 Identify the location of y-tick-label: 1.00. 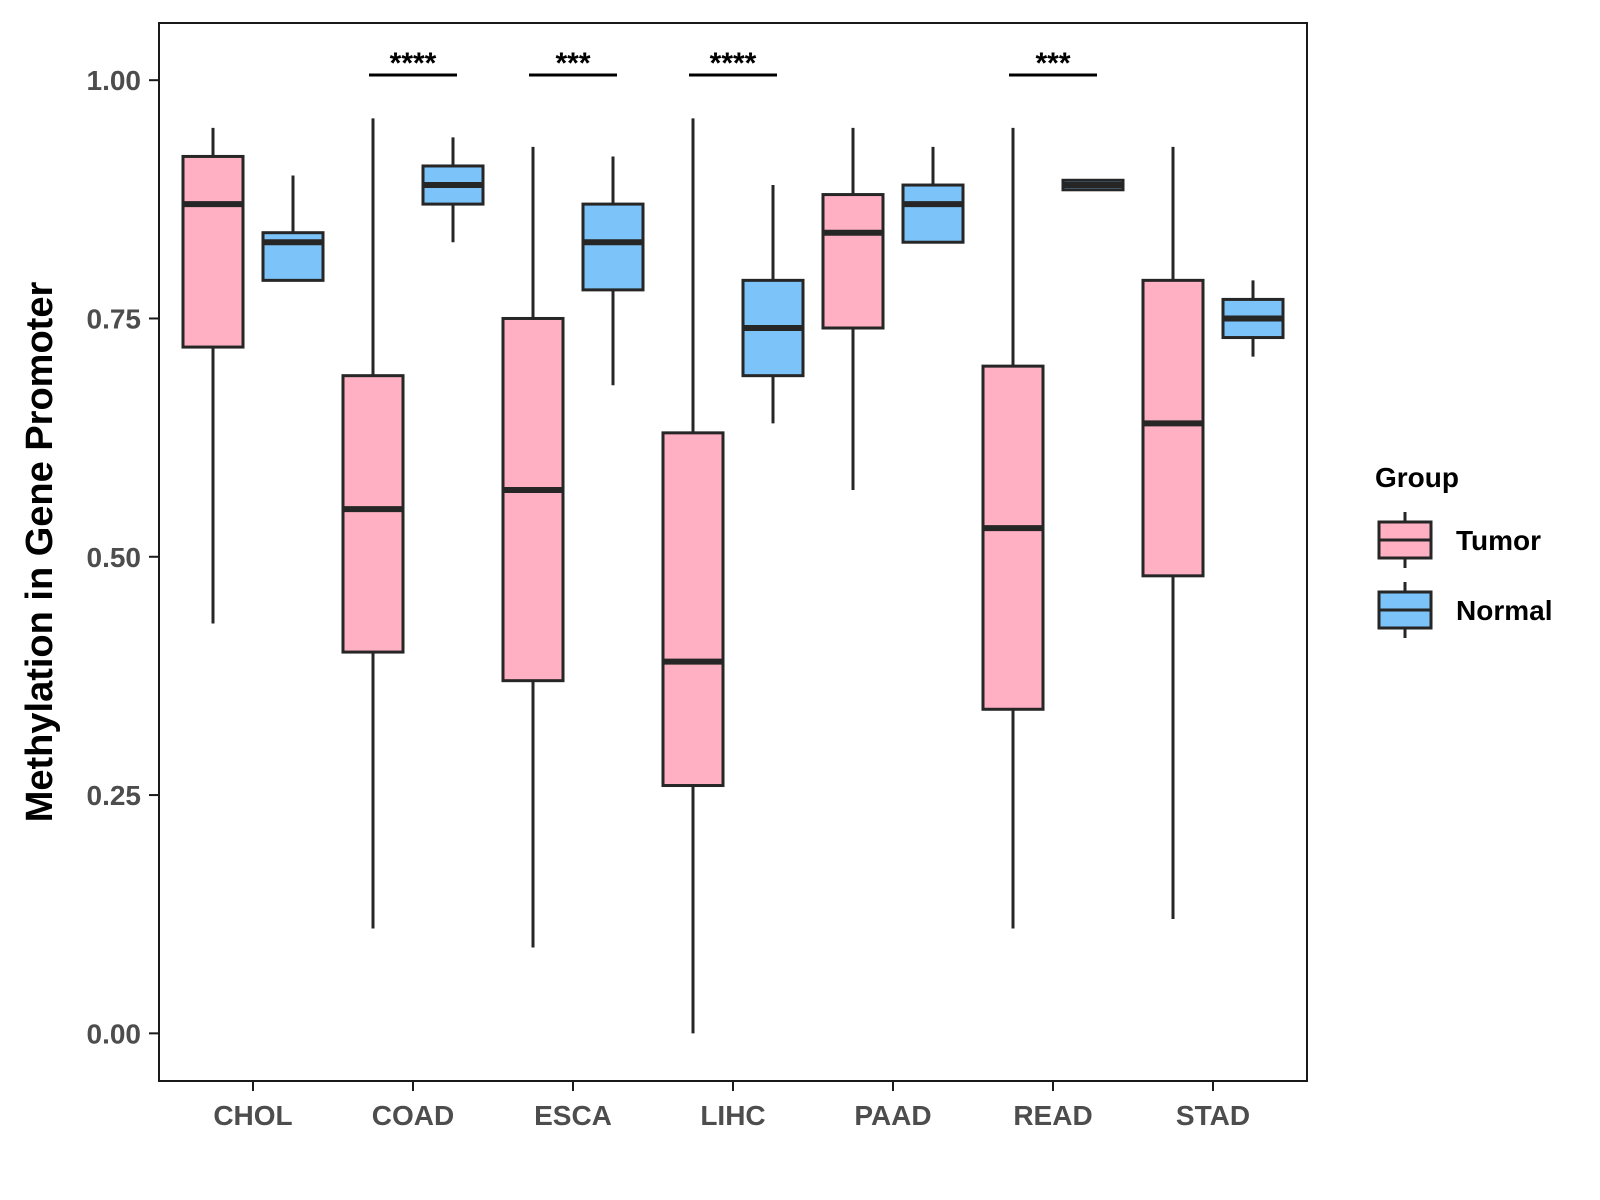
(114, 80).